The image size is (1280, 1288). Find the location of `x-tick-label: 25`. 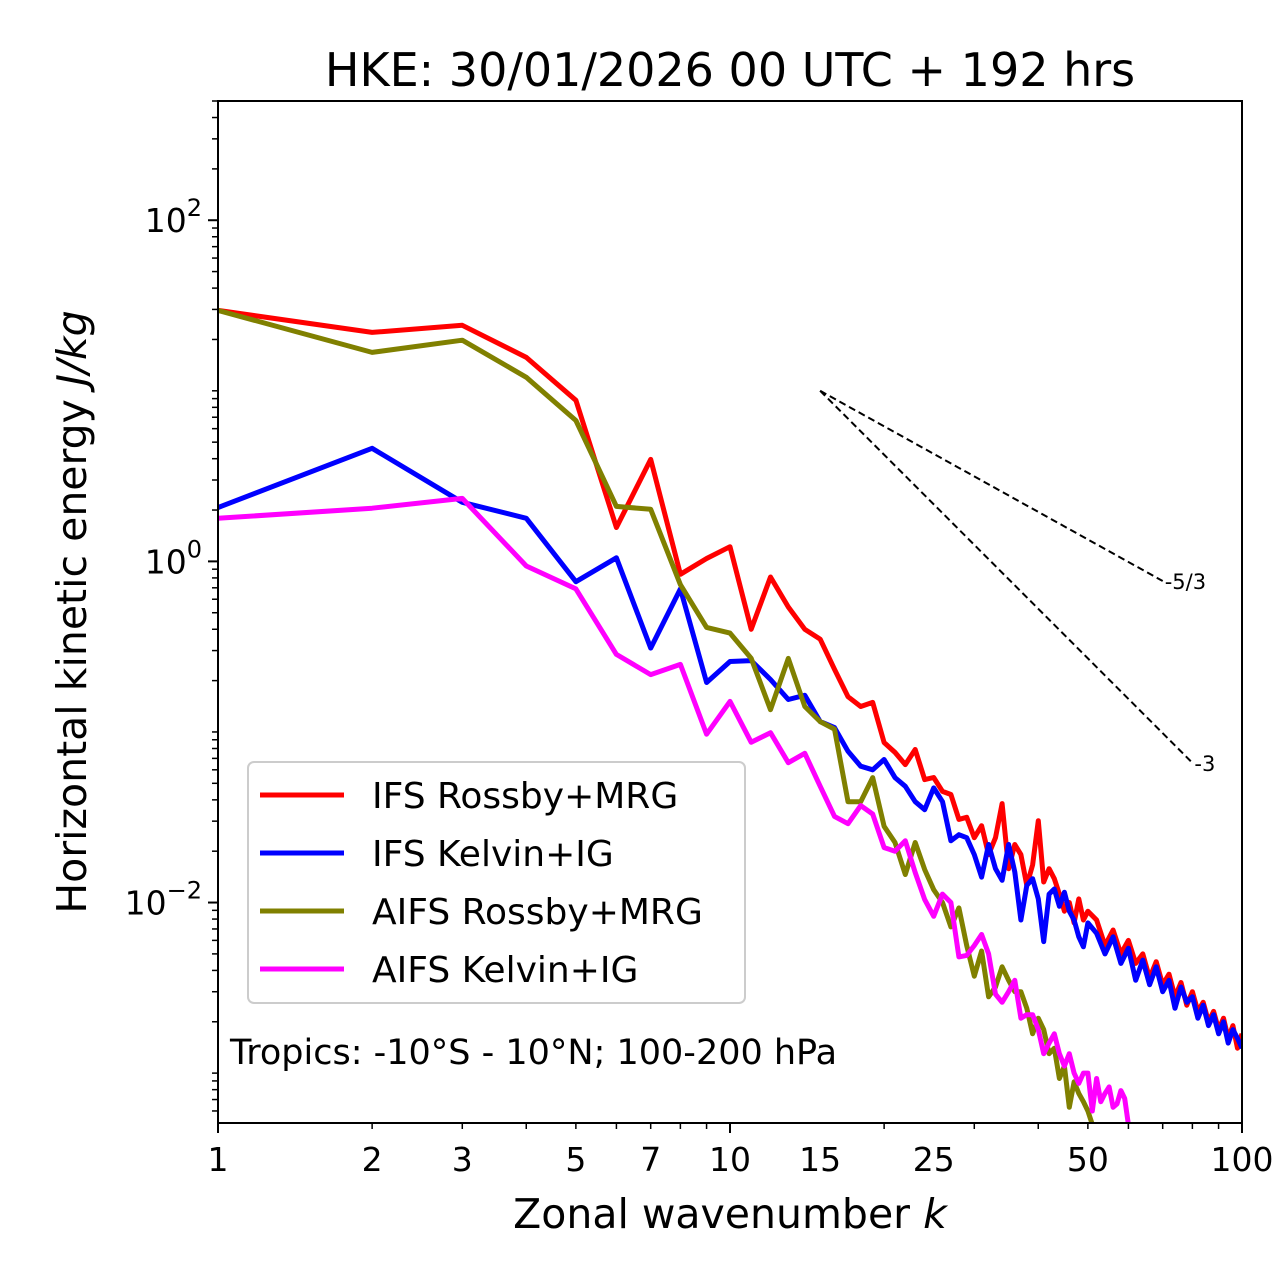

x-tick-label: 25 is located at coordinates (934, 1159).